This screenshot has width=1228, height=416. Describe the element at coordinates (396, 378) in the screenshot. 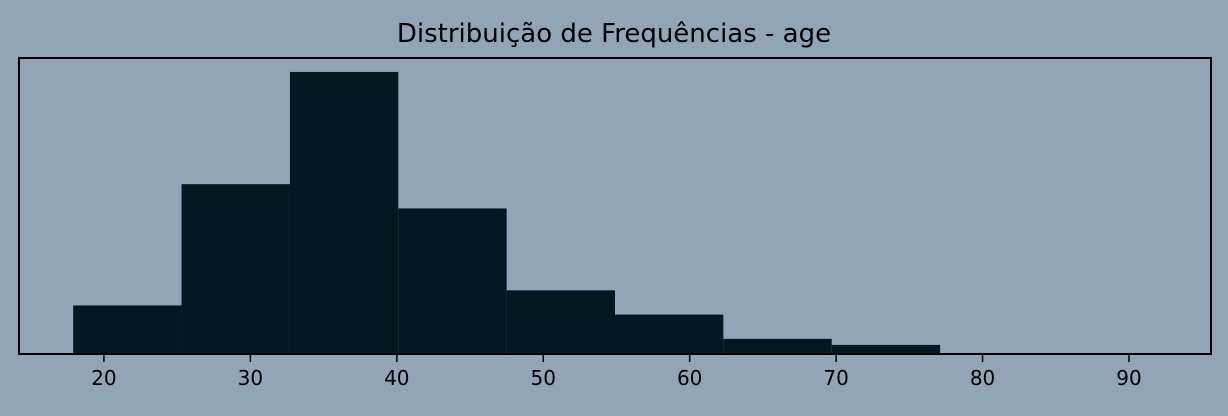

I see `x-tick-label-40: 40` at that location.